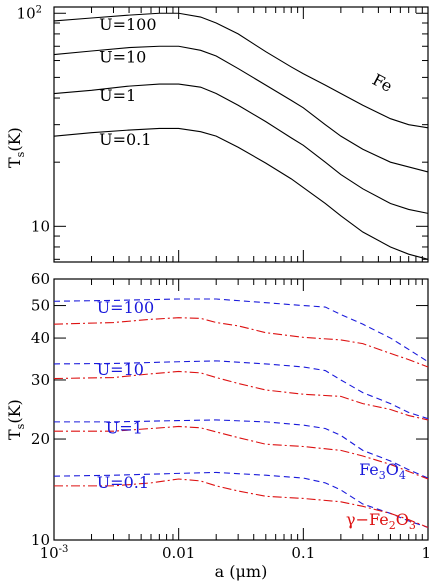 The width and height of the screenshot is (436, 581). What do you see at coordinates (40, 540) in the screenshot?
I see `bottom-ytick-label: 10` at bounding box center [40, 540].